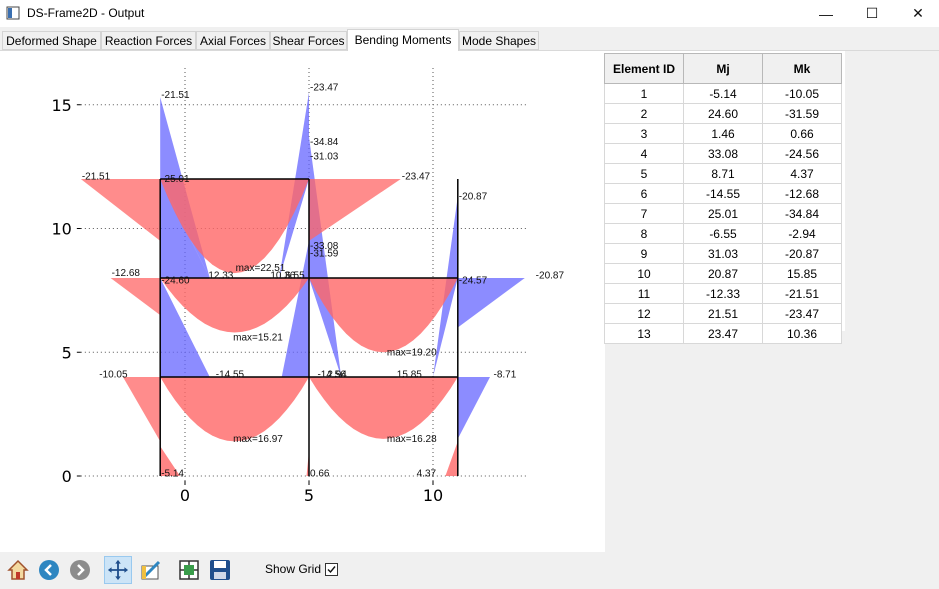 This screenshot has width=939, height=589. Describe the element at coordinates (324, 157) in the screenshot. I see `moment-value-label: -31.03` at that location.